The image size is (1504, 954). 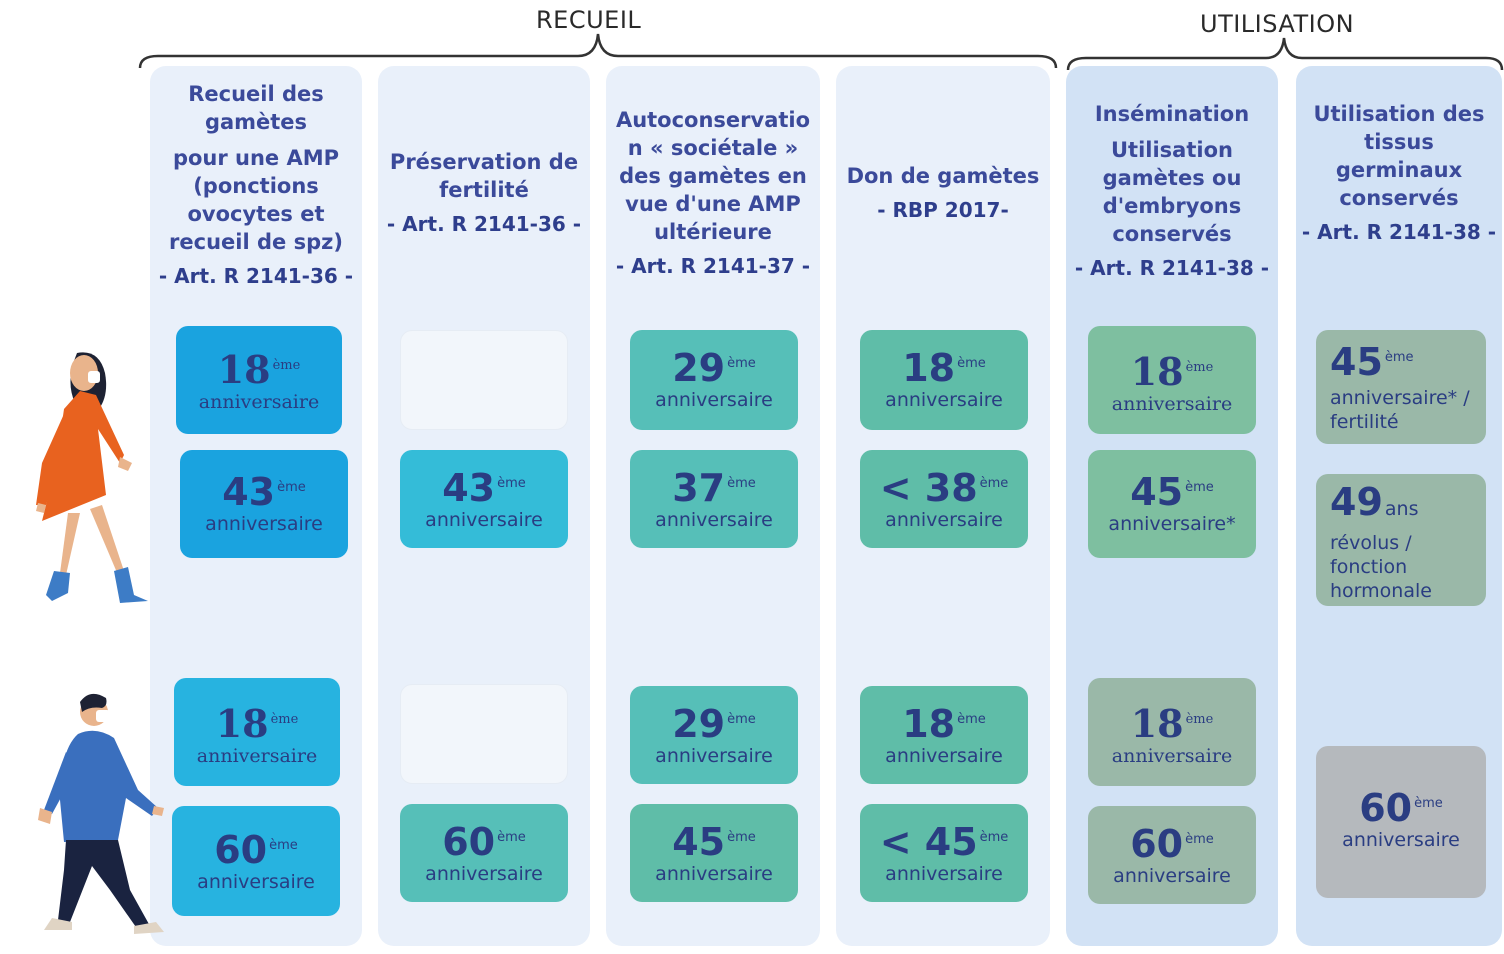 I want to click on column-heading: Don de gamètes - RBP 2017-, so click(x=943, y=193).